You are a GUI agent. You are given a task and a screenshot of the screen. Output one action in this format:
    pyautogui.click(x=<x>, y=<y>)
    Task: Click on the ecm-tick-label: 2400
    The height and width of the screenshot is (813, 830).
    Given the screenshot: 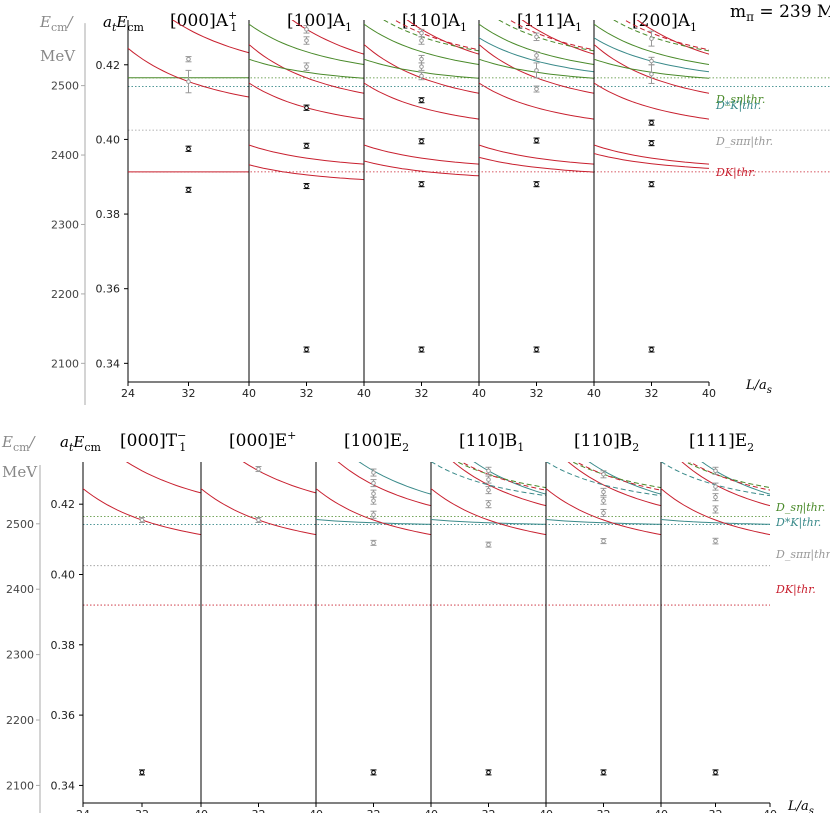 What is the action you would take?
    pyautogui.click(x=20, y=589)
    